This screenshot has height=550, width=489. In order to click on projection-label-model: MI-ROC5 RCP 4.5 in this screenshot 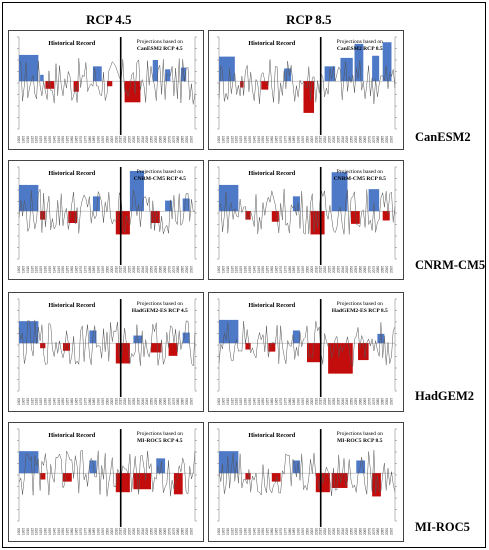, I will do `click(160, 441)`.